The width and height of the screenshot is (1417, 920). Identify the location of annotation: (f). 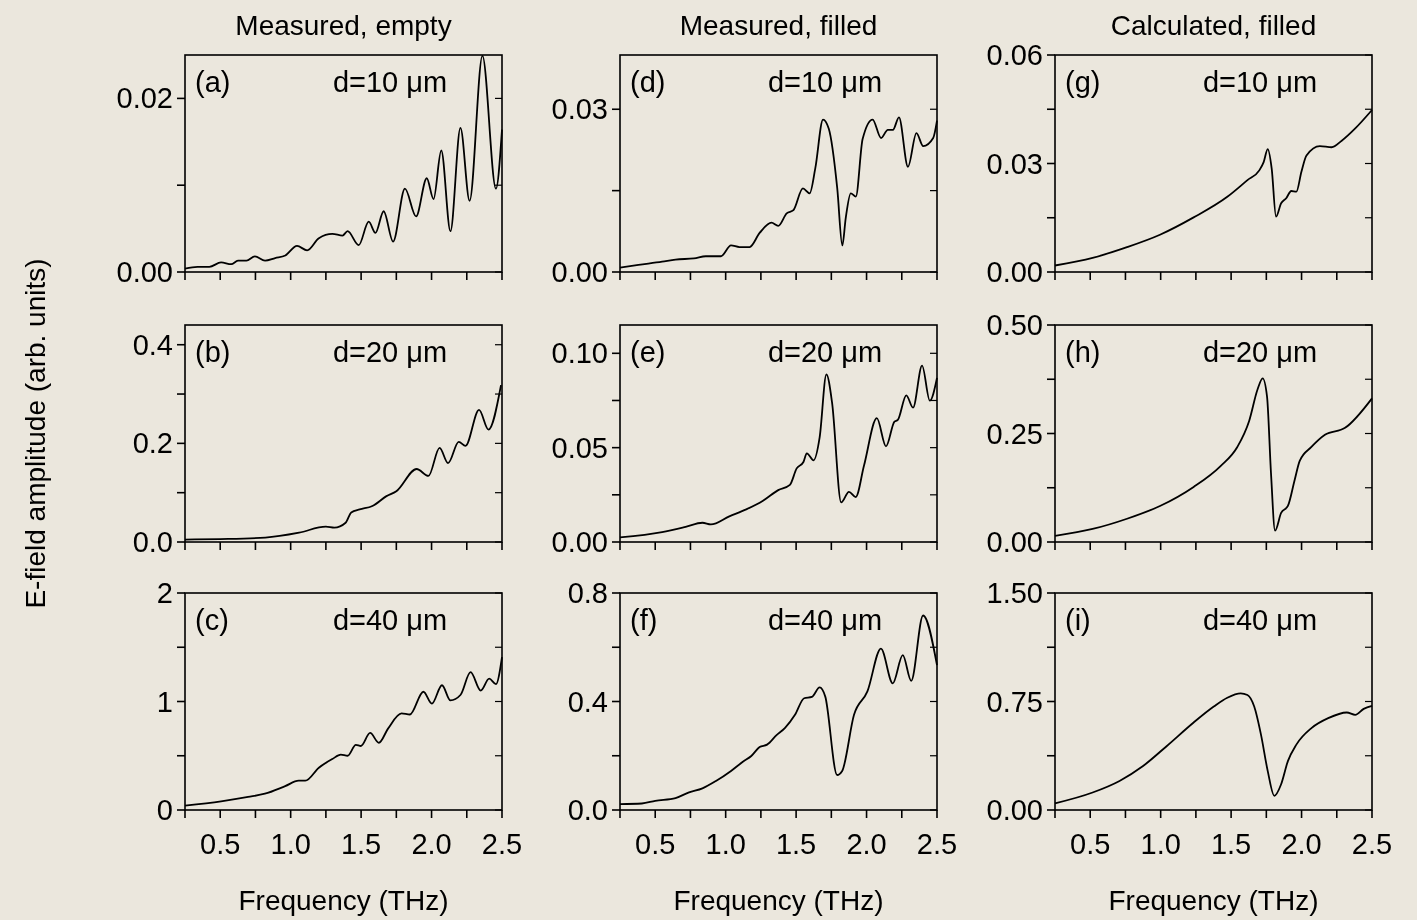
(644, 620).